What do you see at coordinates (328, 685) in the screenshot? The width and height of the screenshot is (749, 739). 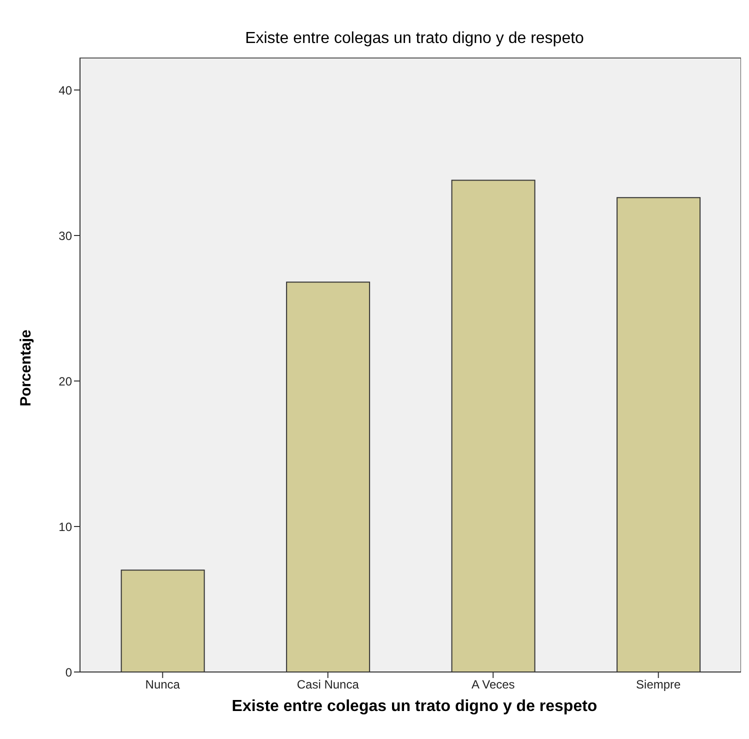 I see `x-tick-label: Casi Nunca` at bounding box center [328, 685].